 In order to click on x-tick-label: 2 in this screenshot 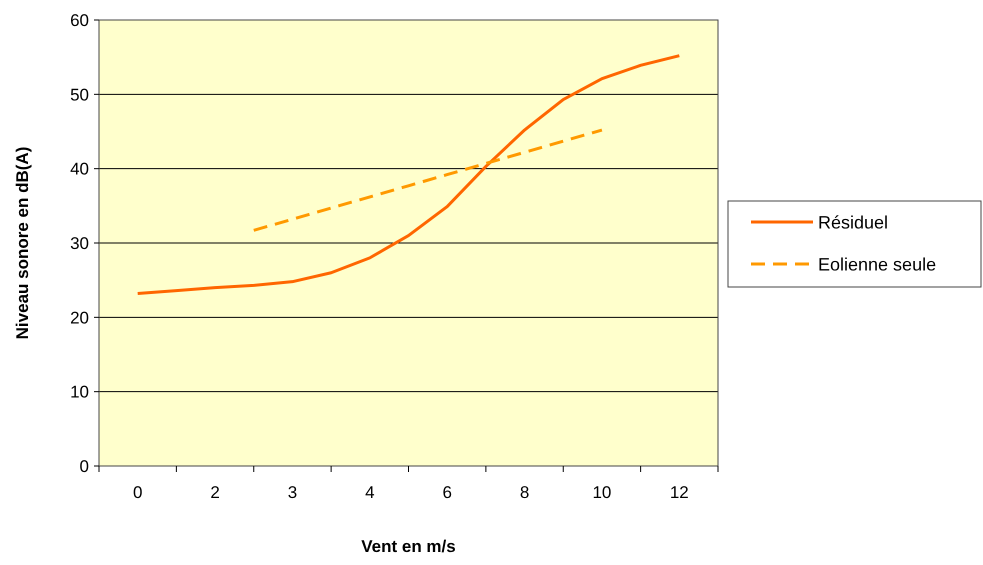, I will do `click(215, 492)`.